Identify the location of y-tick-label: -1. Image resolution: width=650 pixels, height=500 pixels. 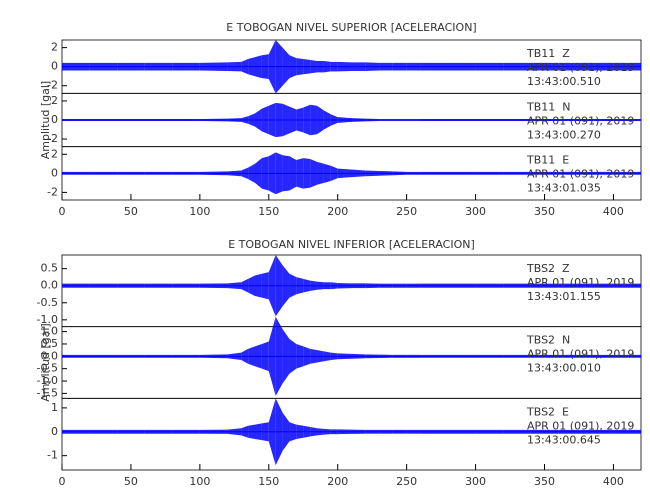
(52, 455).